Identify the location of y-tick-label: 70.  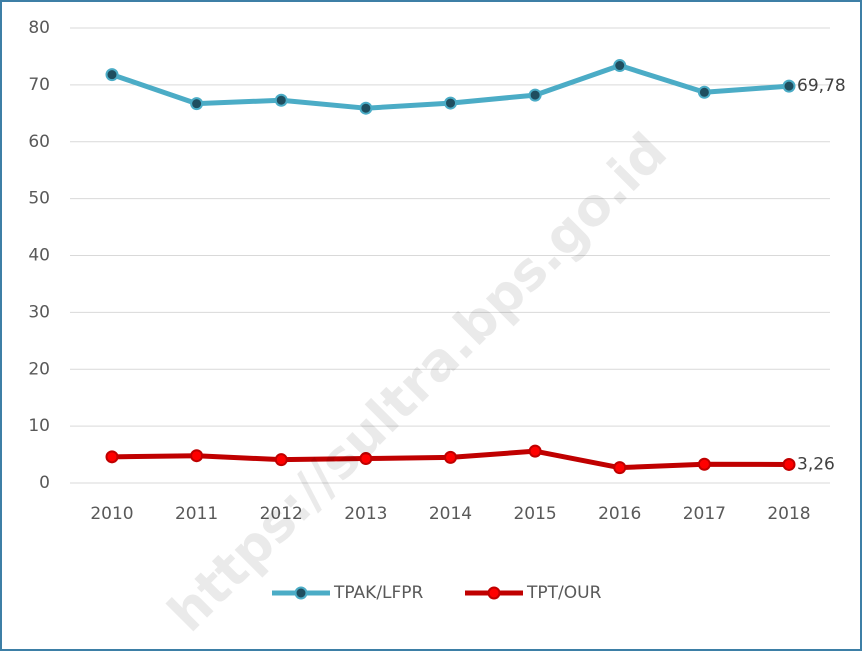
(39, 85).